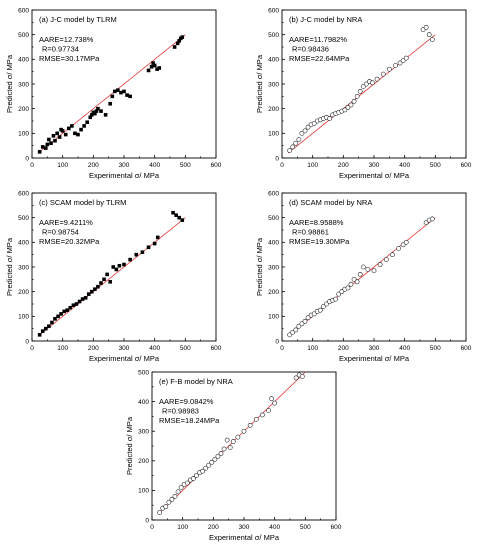  Describe the element at coordinates (282, 348) in the screenshot. I see `x-tick-label: 0` at that location.